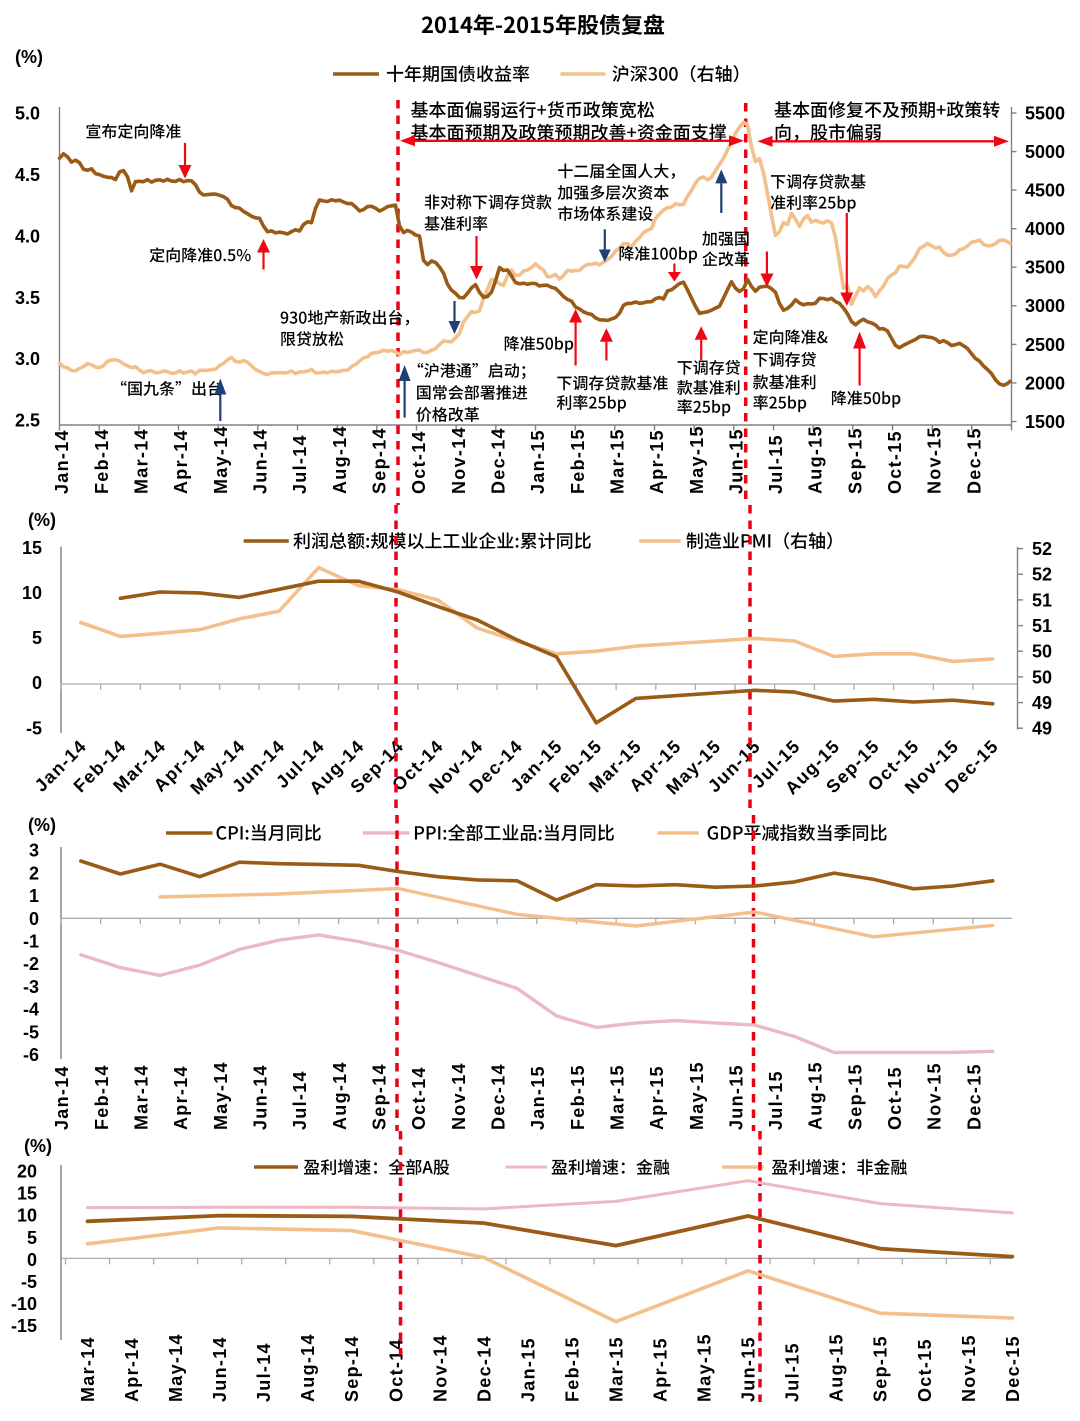 This screenshot has width=1080, height=1421. What do you see at coordinates (27, 1172) in the screenshot?
I see `svg-text: 20` at bounding box center [27, 1172].